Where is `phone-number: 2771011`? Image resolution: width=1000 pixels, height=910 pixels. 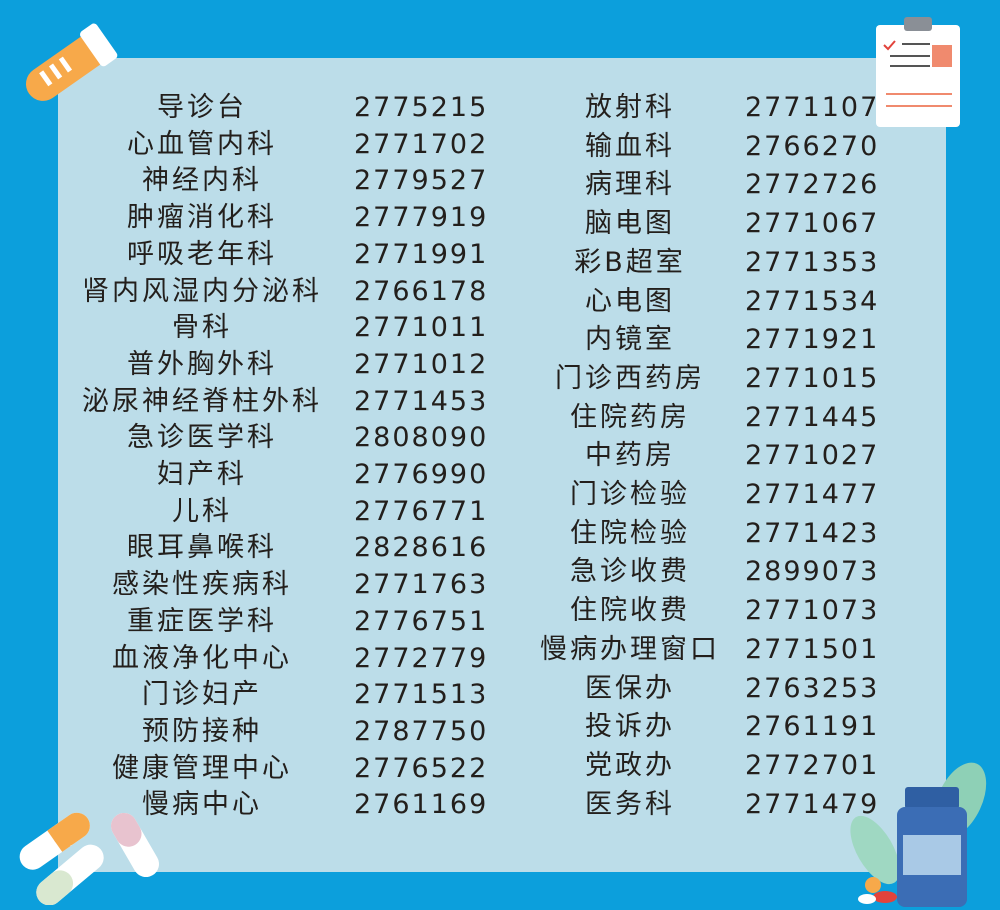
phone-number: 2771011 is located at coordinates (421, 328).